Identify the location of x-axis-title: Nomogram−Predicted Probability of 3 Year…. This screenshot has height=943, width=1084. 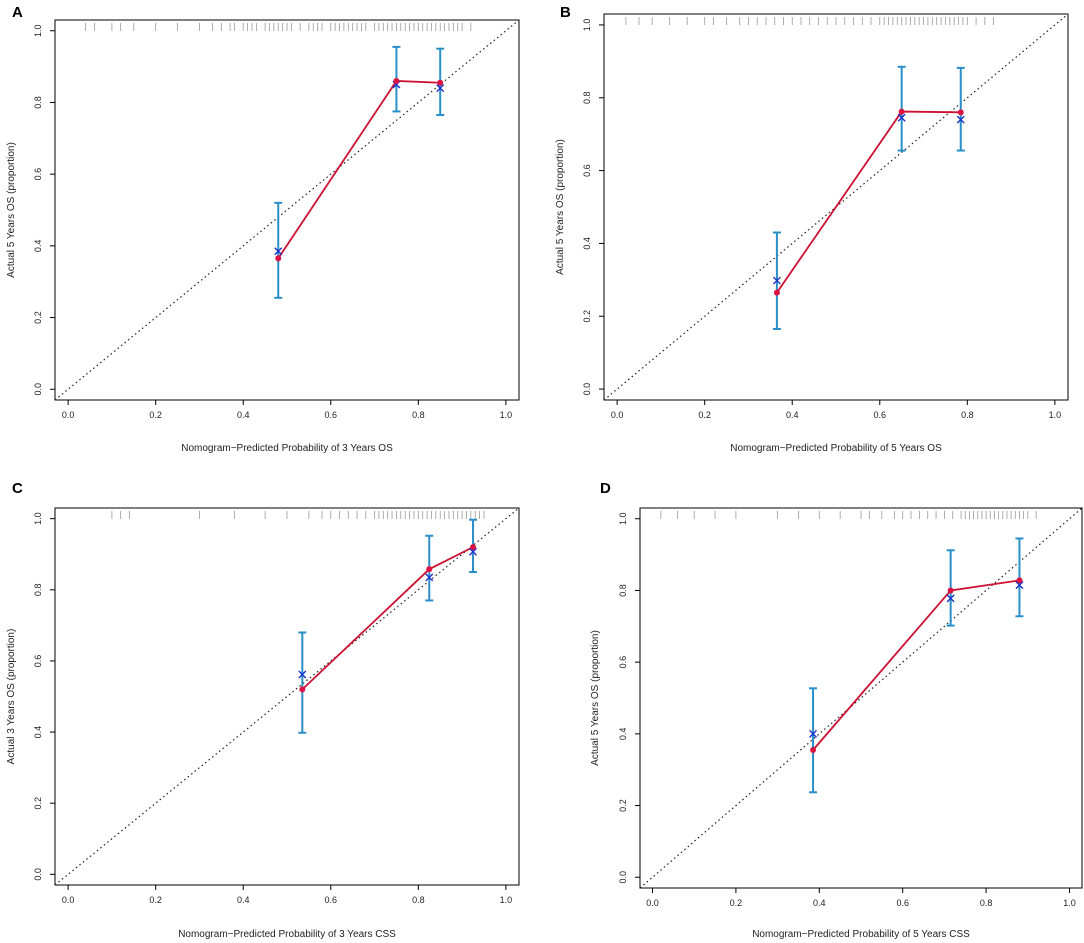
(287, 934).